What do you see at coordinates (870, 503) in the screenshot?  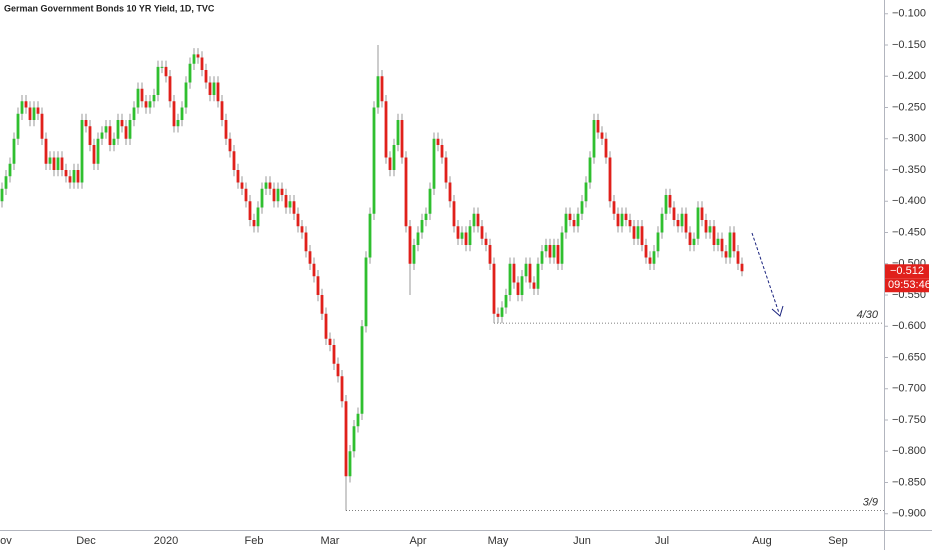 I see `annotation-label: 3/9` at bounding box center [870, 503].